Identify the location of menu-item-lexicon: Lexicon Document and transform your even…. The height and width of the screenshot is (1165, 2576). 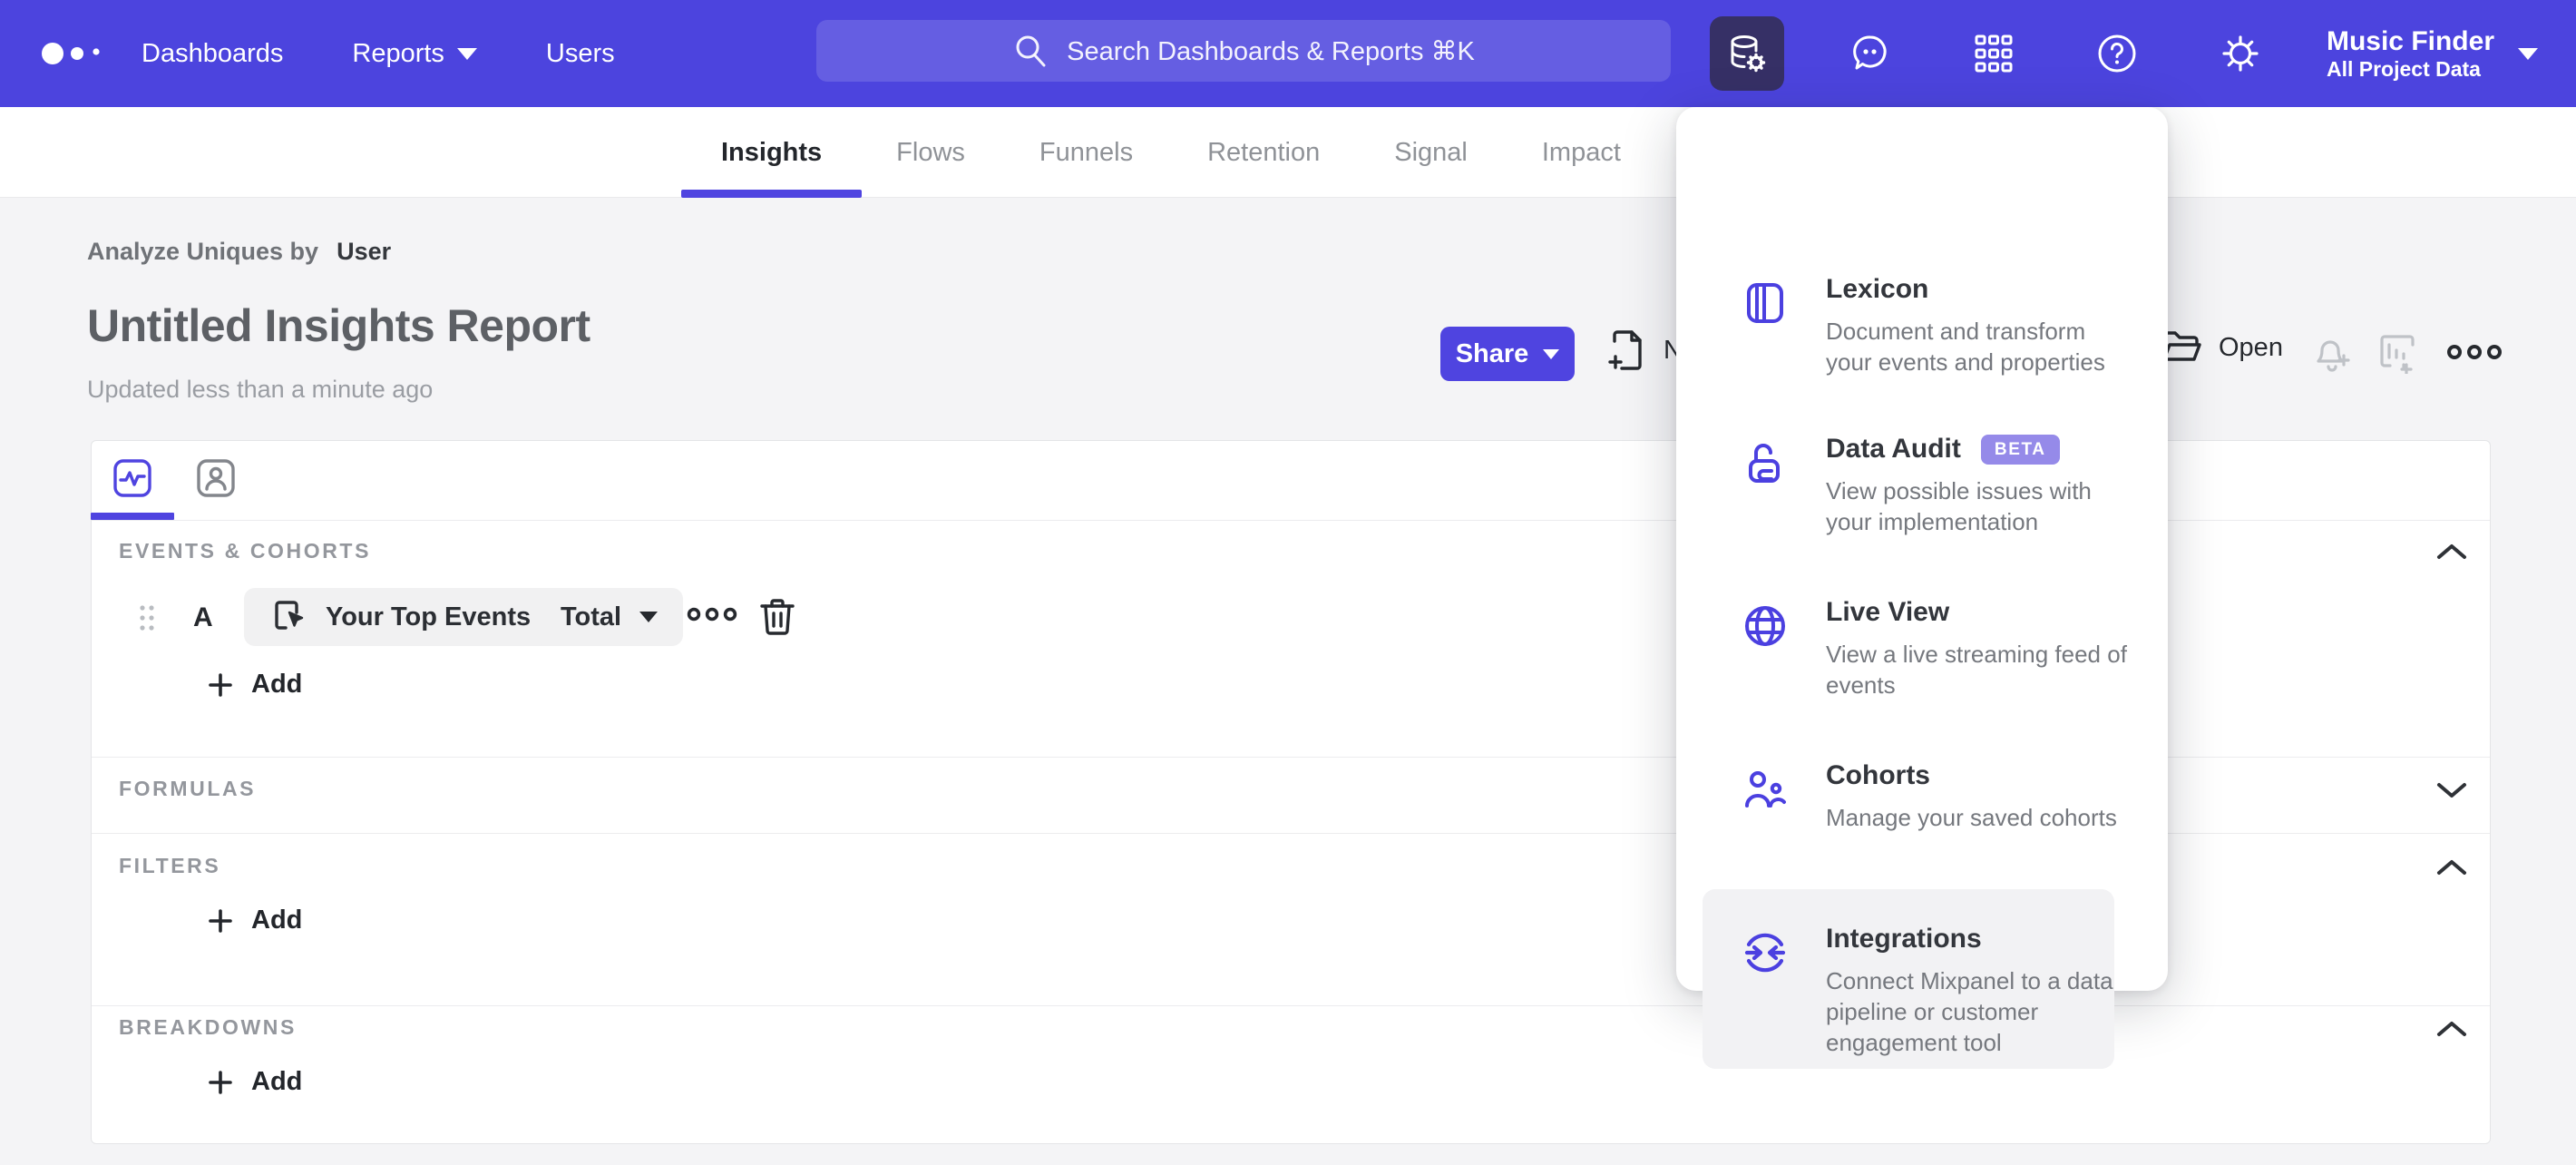
(1922, 325).